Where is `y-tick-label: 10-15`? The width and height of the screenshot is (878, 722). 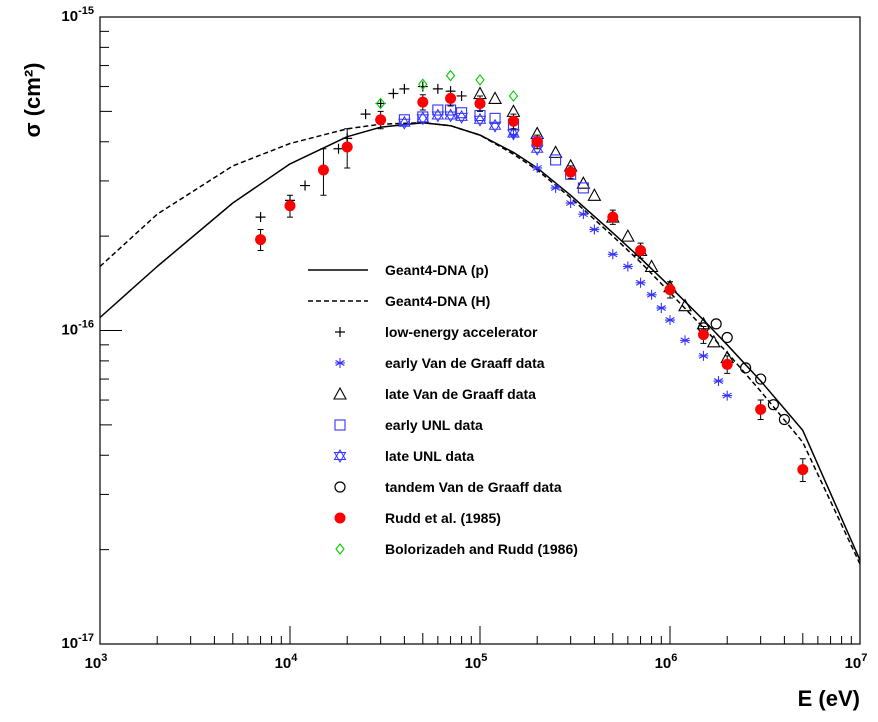 y-tick-label: 10-15 is located at coordinates (77, 15).